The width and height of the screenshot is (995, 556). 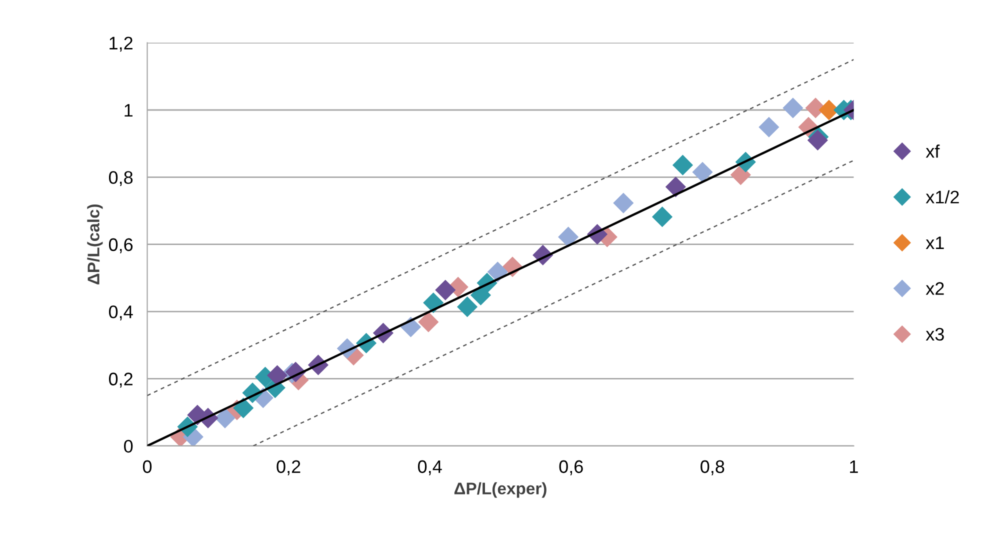 I want to click on y-tick-label: 0,4, so click(x=120, y=312).